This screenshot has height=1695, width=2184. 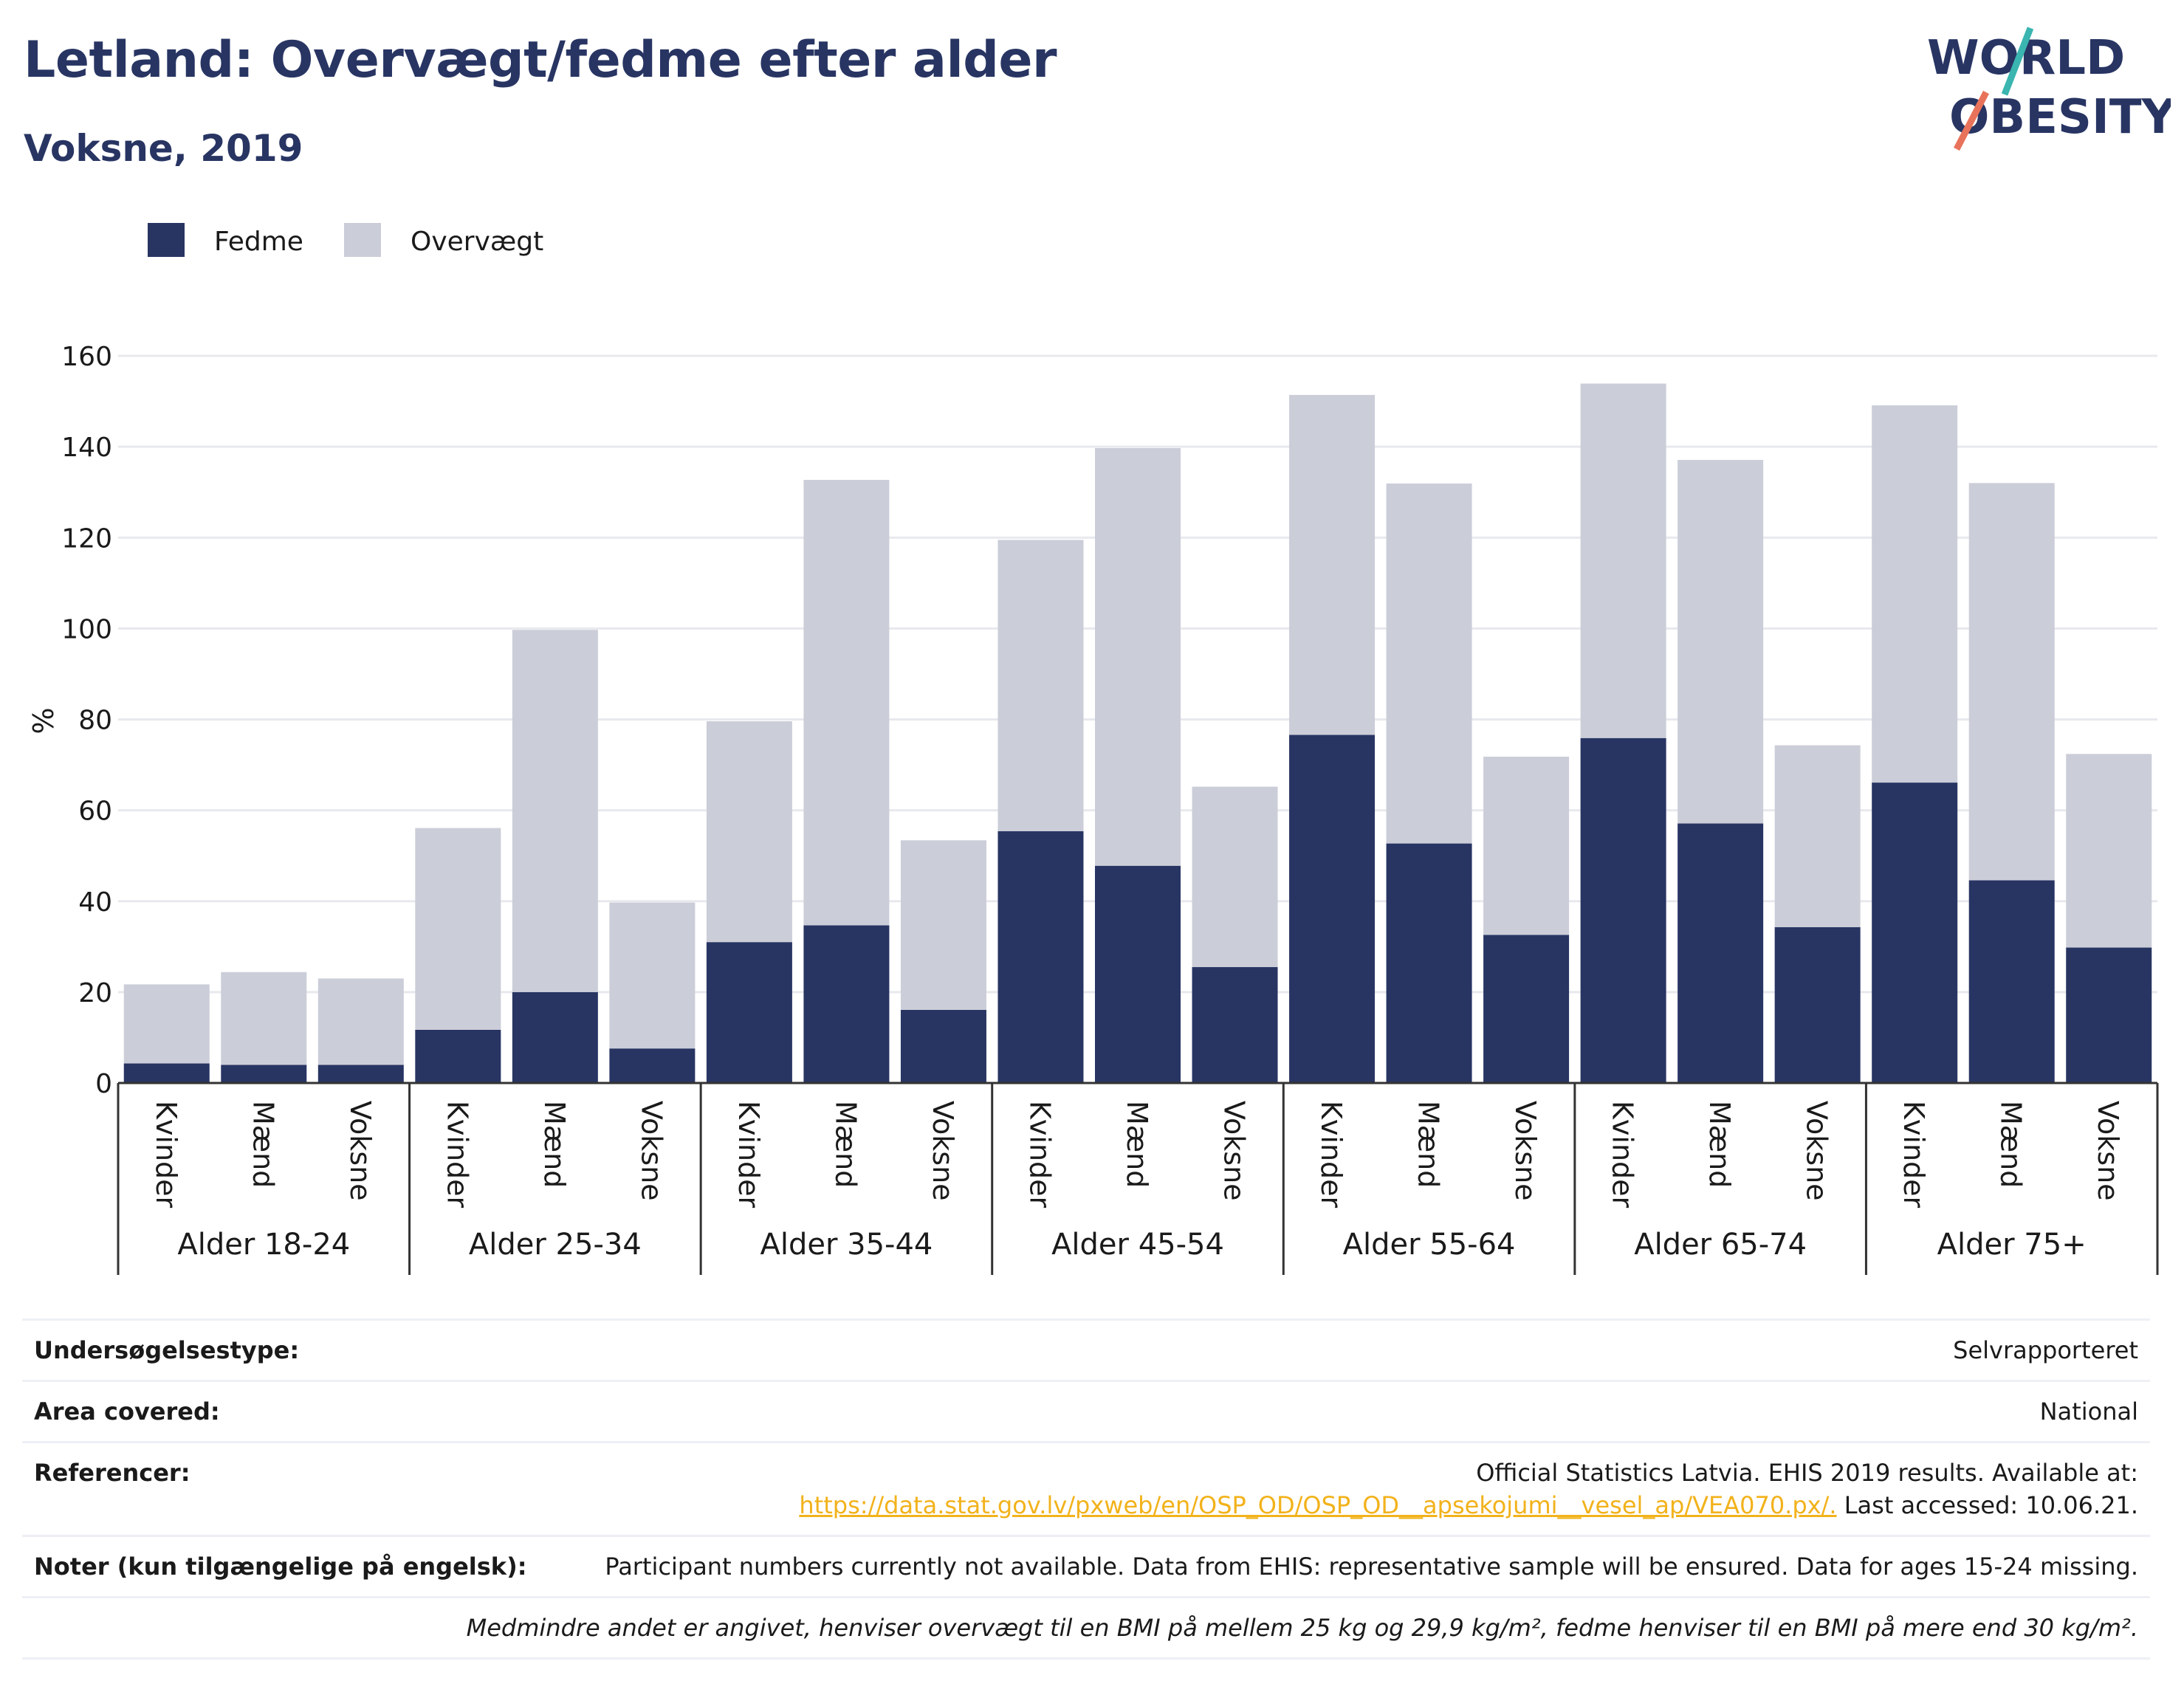 I want to click on y-tick-label: 20, so click(x=95, y=993).